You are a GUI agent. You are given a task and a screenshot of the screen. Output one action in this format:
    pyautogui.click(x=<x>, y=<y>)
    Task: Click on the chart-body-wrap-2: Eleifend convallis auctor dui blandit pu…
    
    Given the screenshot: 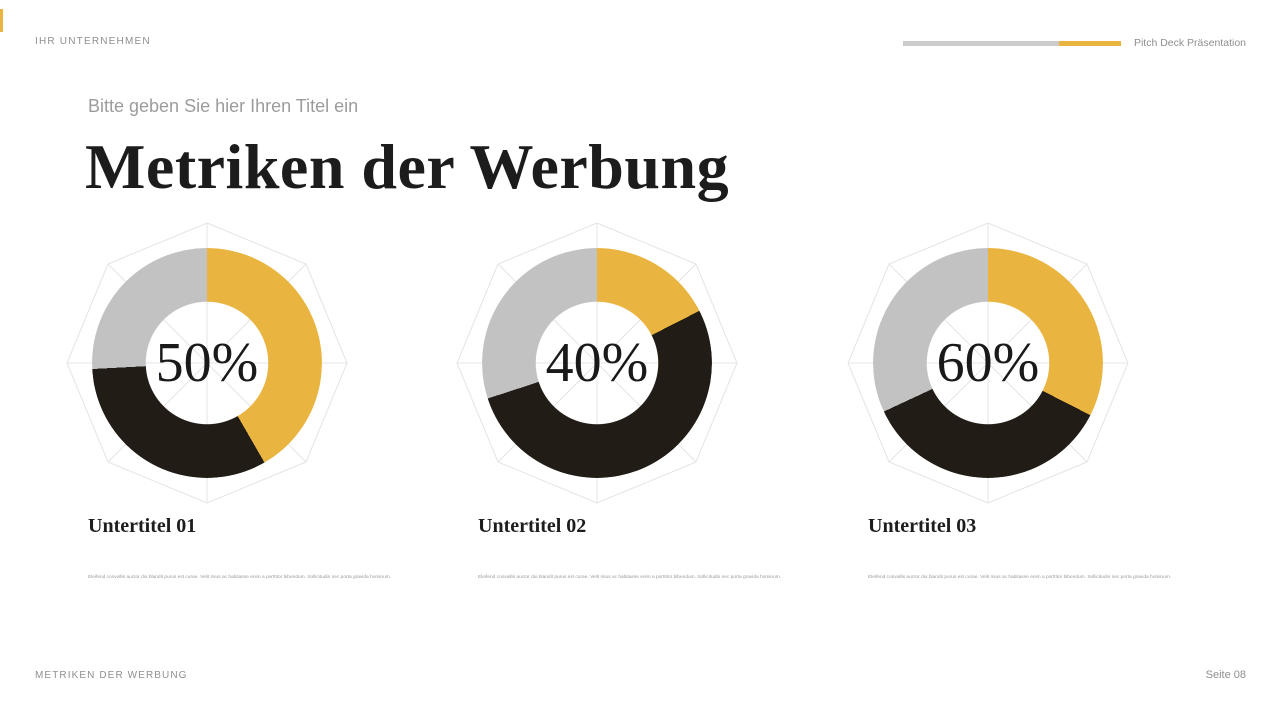 What is the action you would take?
    pyautogui.click(x=650, y=578)
    